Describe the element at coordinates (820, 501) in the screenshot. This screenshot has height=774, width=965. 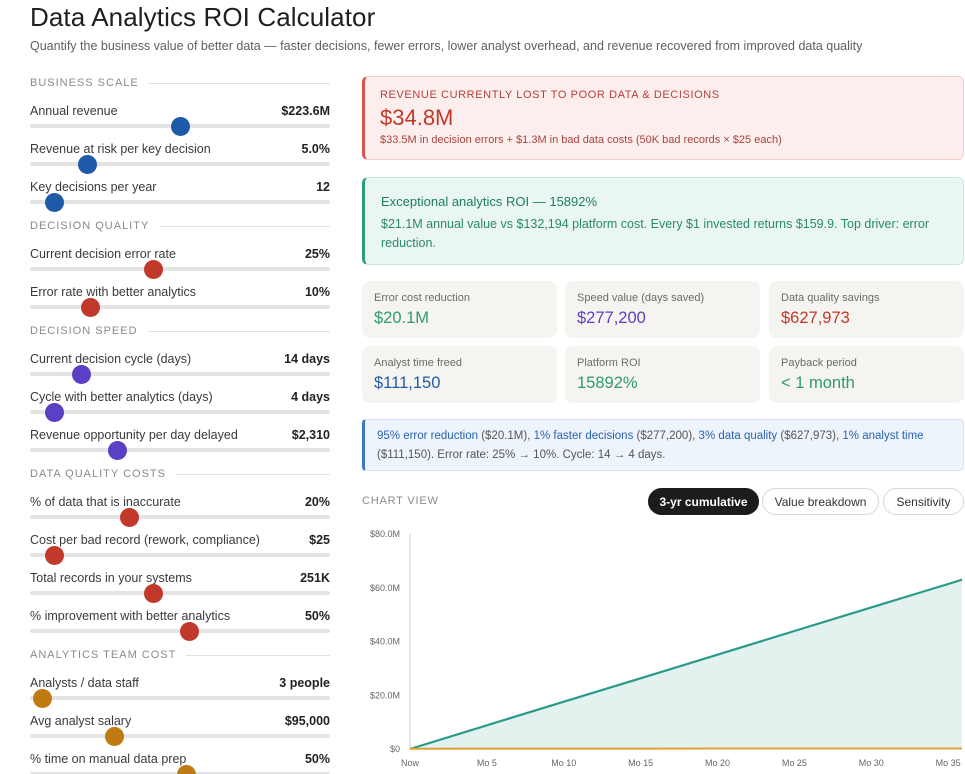
I see `tab-value-breakdown: Value breakdown` at that location.